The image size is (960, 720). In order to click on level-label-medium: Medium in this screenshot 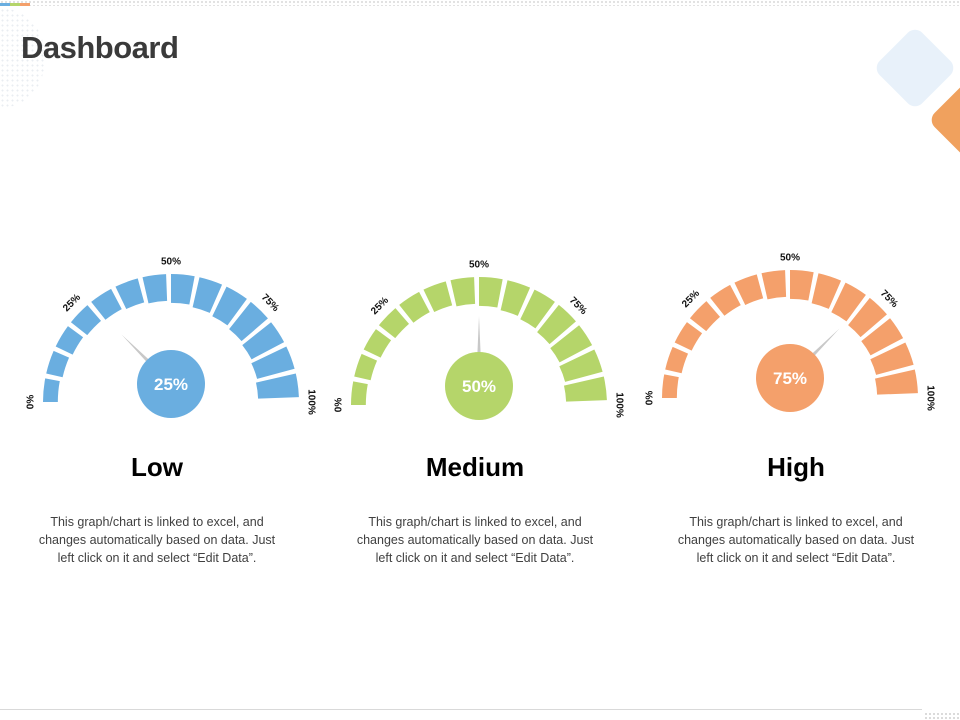, I will do `click(475, 467)`.